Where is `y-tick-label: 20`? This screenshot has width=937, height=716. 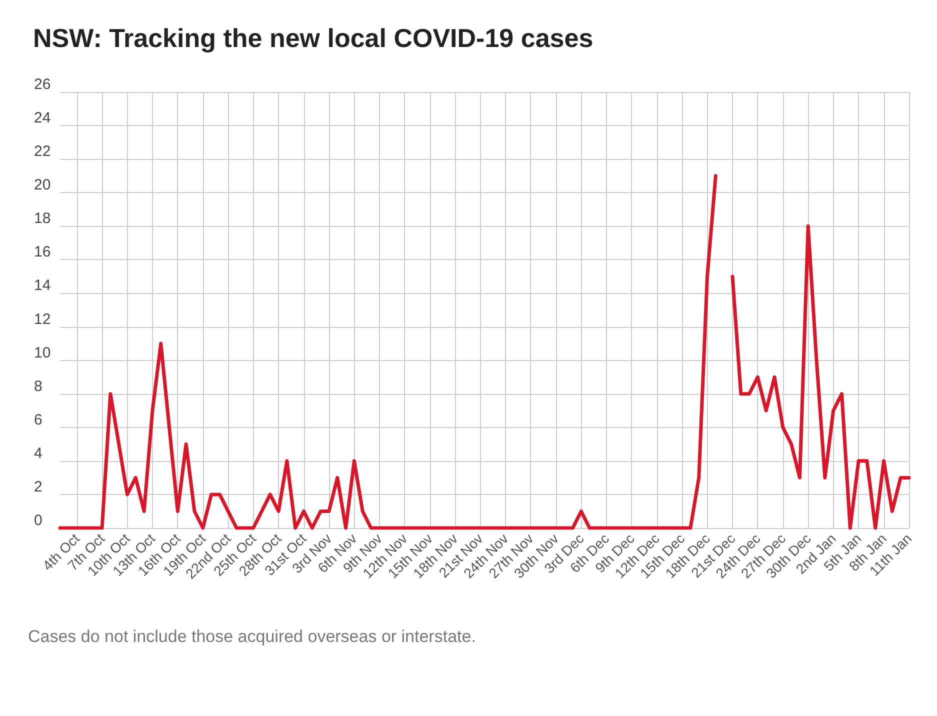
y-tick-label: 20 is located at coordinates (42, 185).